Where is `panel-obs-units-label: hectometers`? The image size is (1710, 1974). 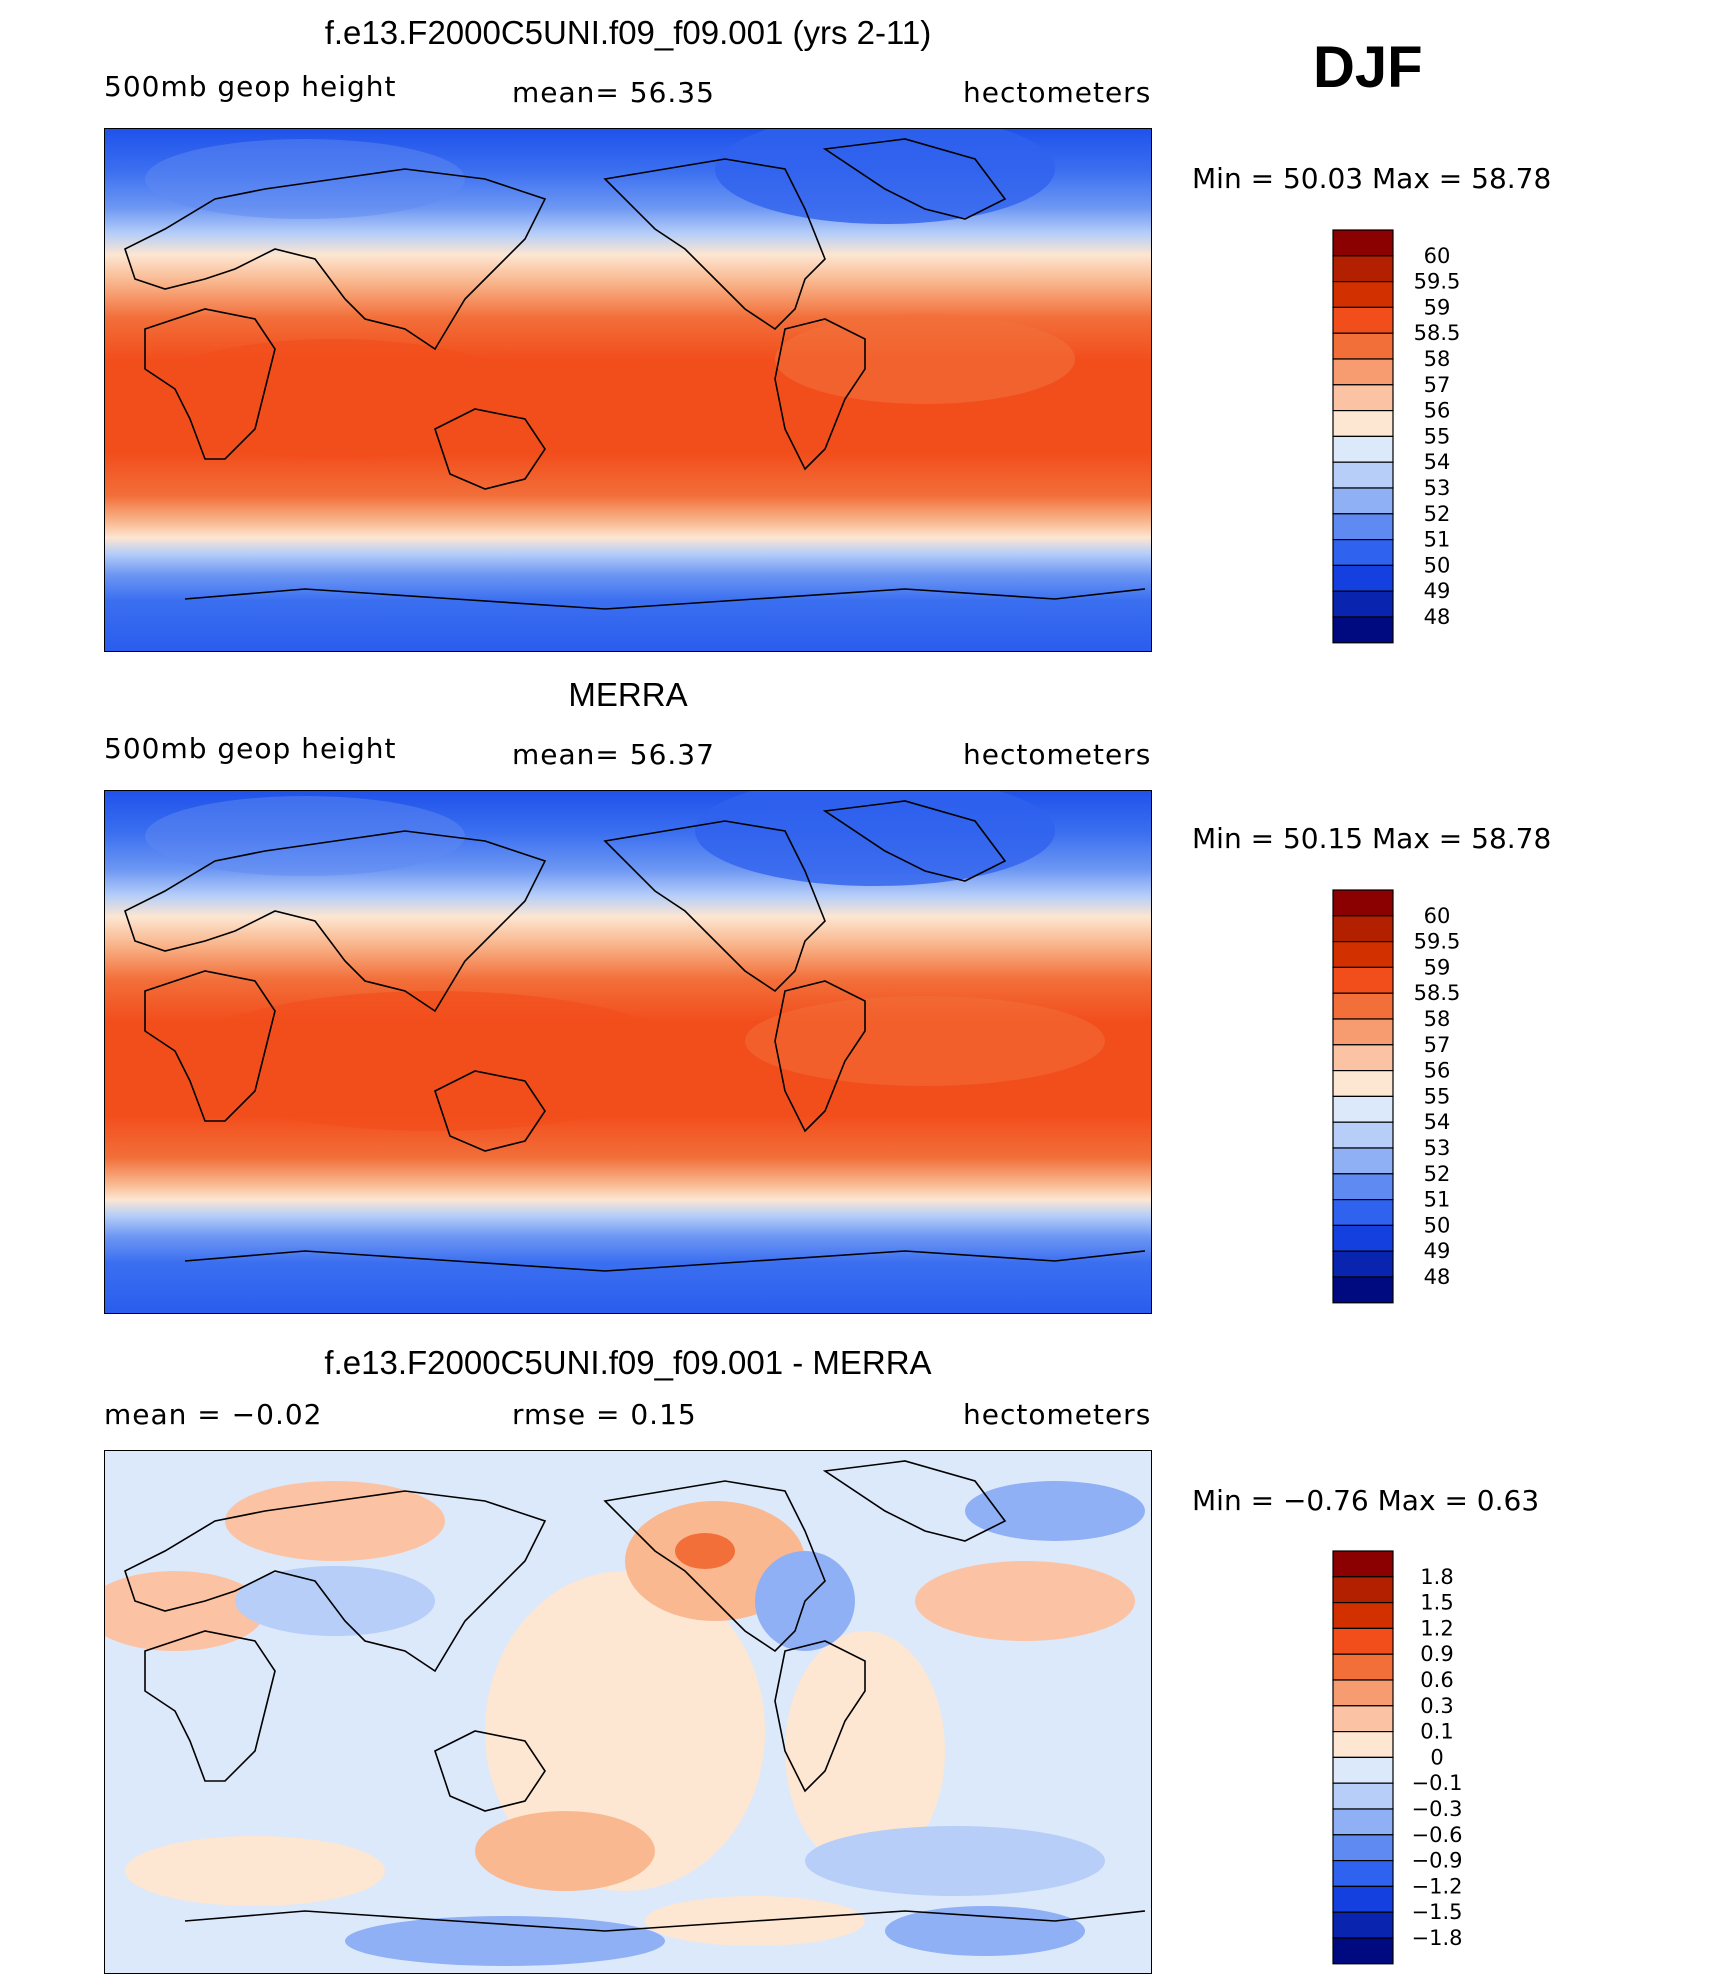 panel-obs-units-label: hectometers is located at coordinates (1057, 754).